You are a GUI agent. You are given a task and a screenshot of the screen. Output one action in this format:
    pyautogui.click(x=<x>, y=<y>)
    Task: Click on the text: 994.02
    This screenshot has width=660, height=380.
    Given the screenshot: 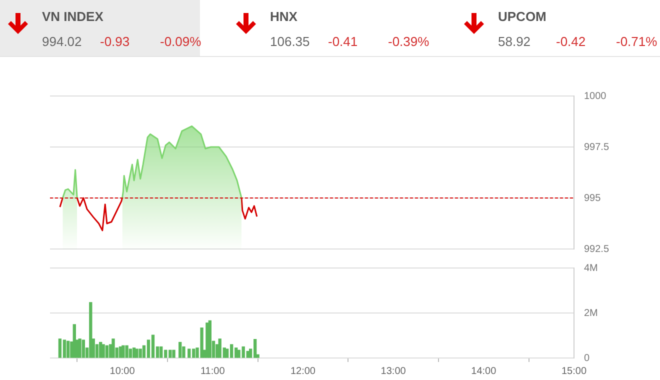 What is the action you would take?
    pyautogui.click(x=62, y=41)
    